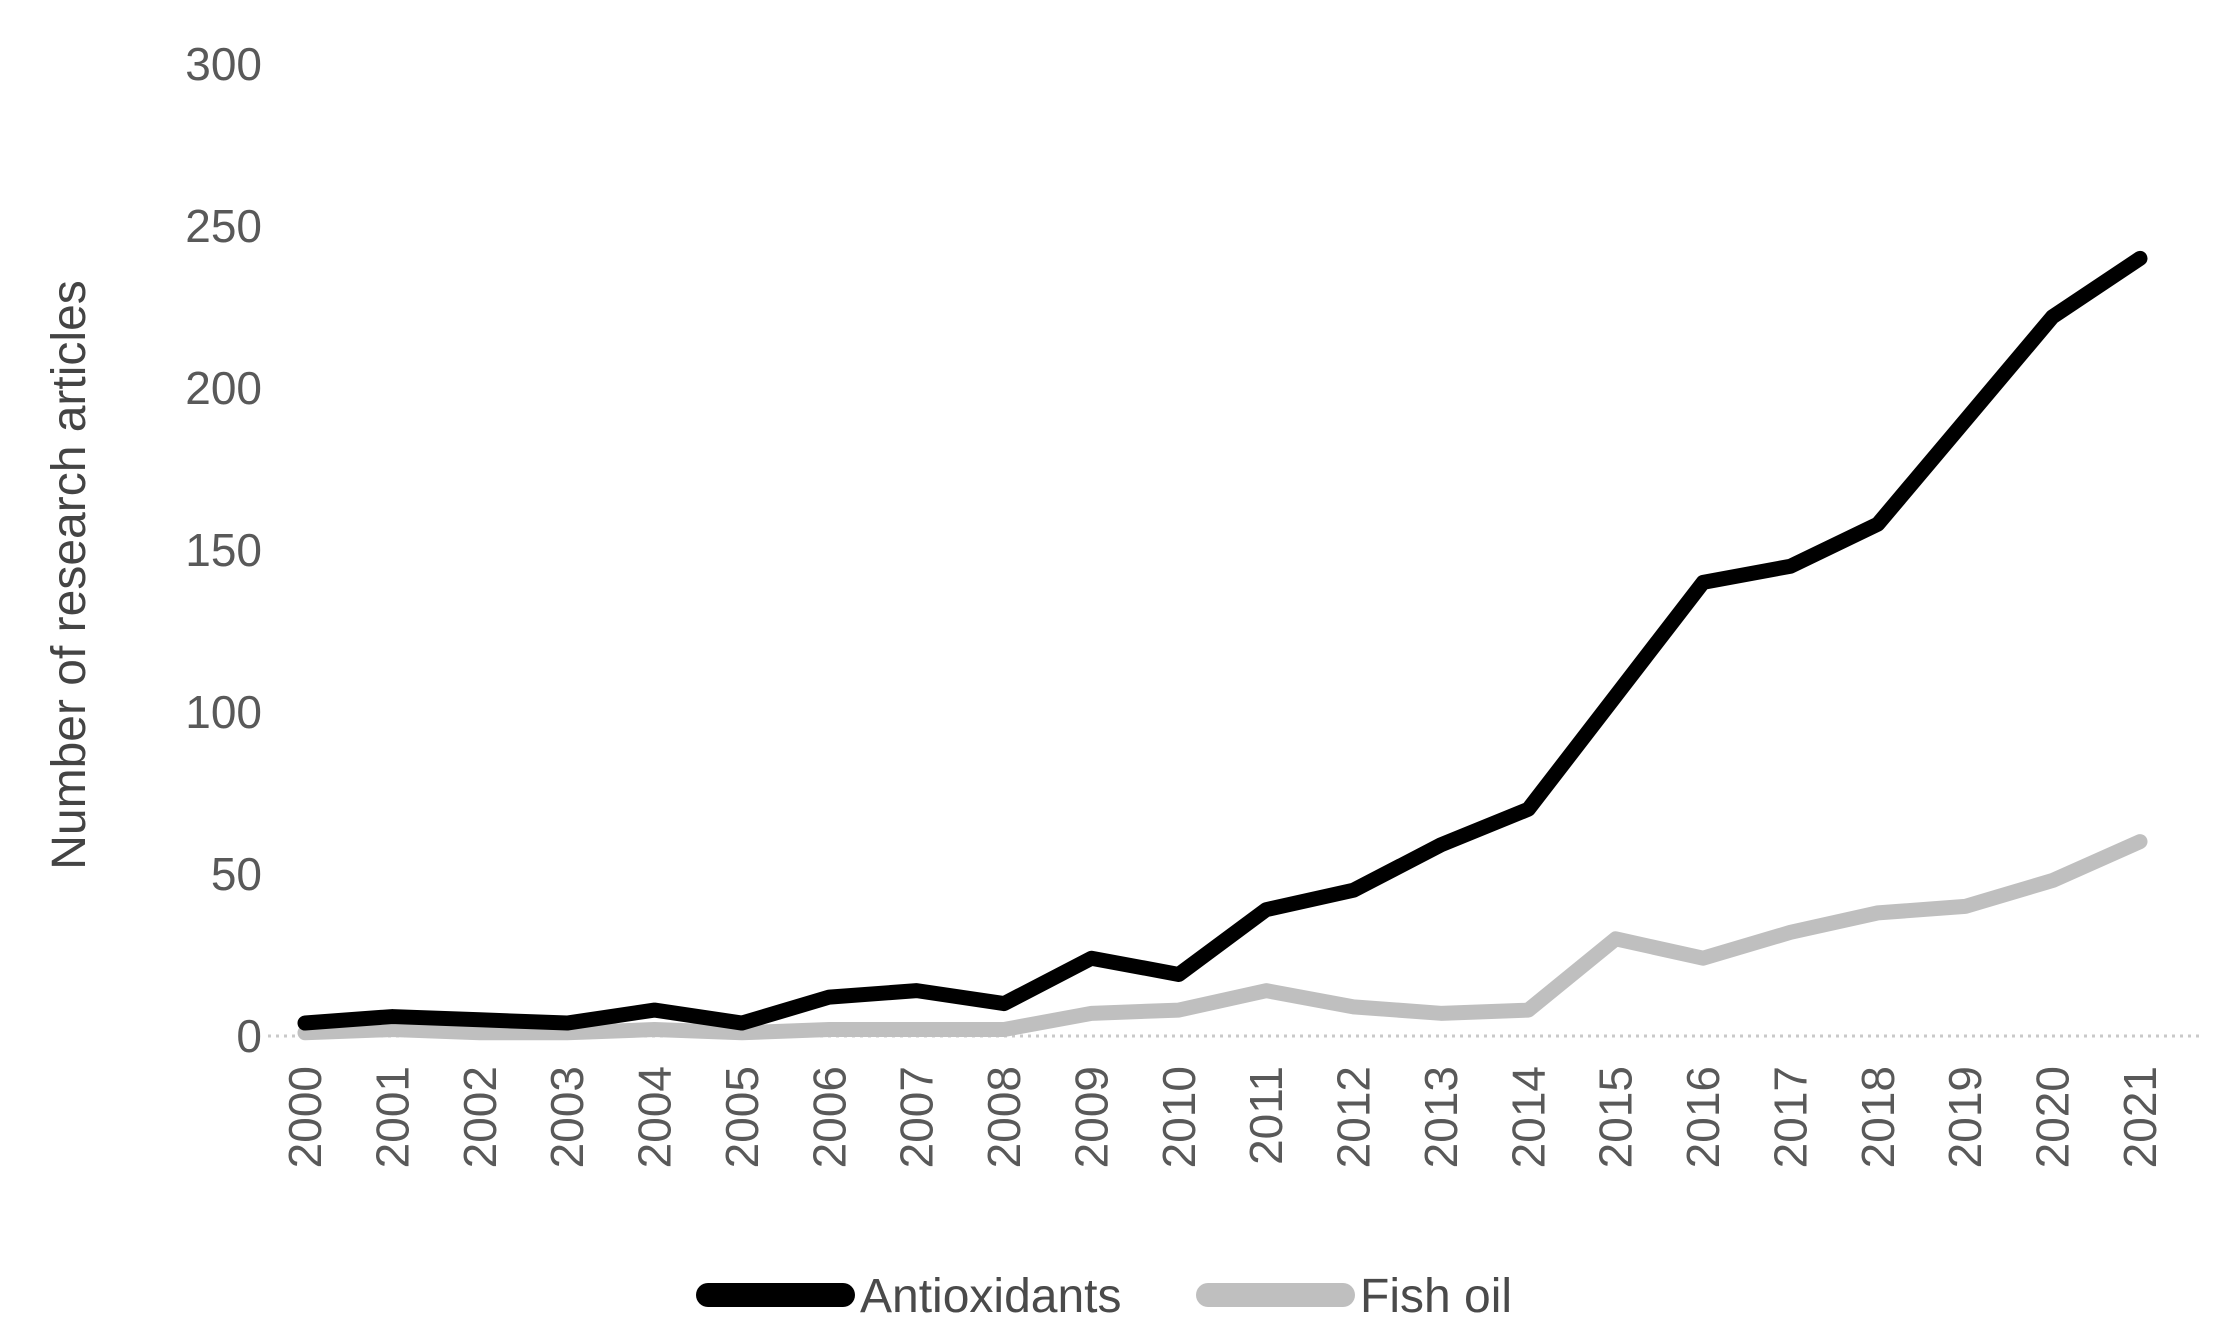 Image resolution: width=2214 pixels, height=1341 pixels. What do you see at coordinates (1703, 1117) in the screenshot?
I see `x-tick-label-2016: 2016` at bounding box center [1703, 1117].